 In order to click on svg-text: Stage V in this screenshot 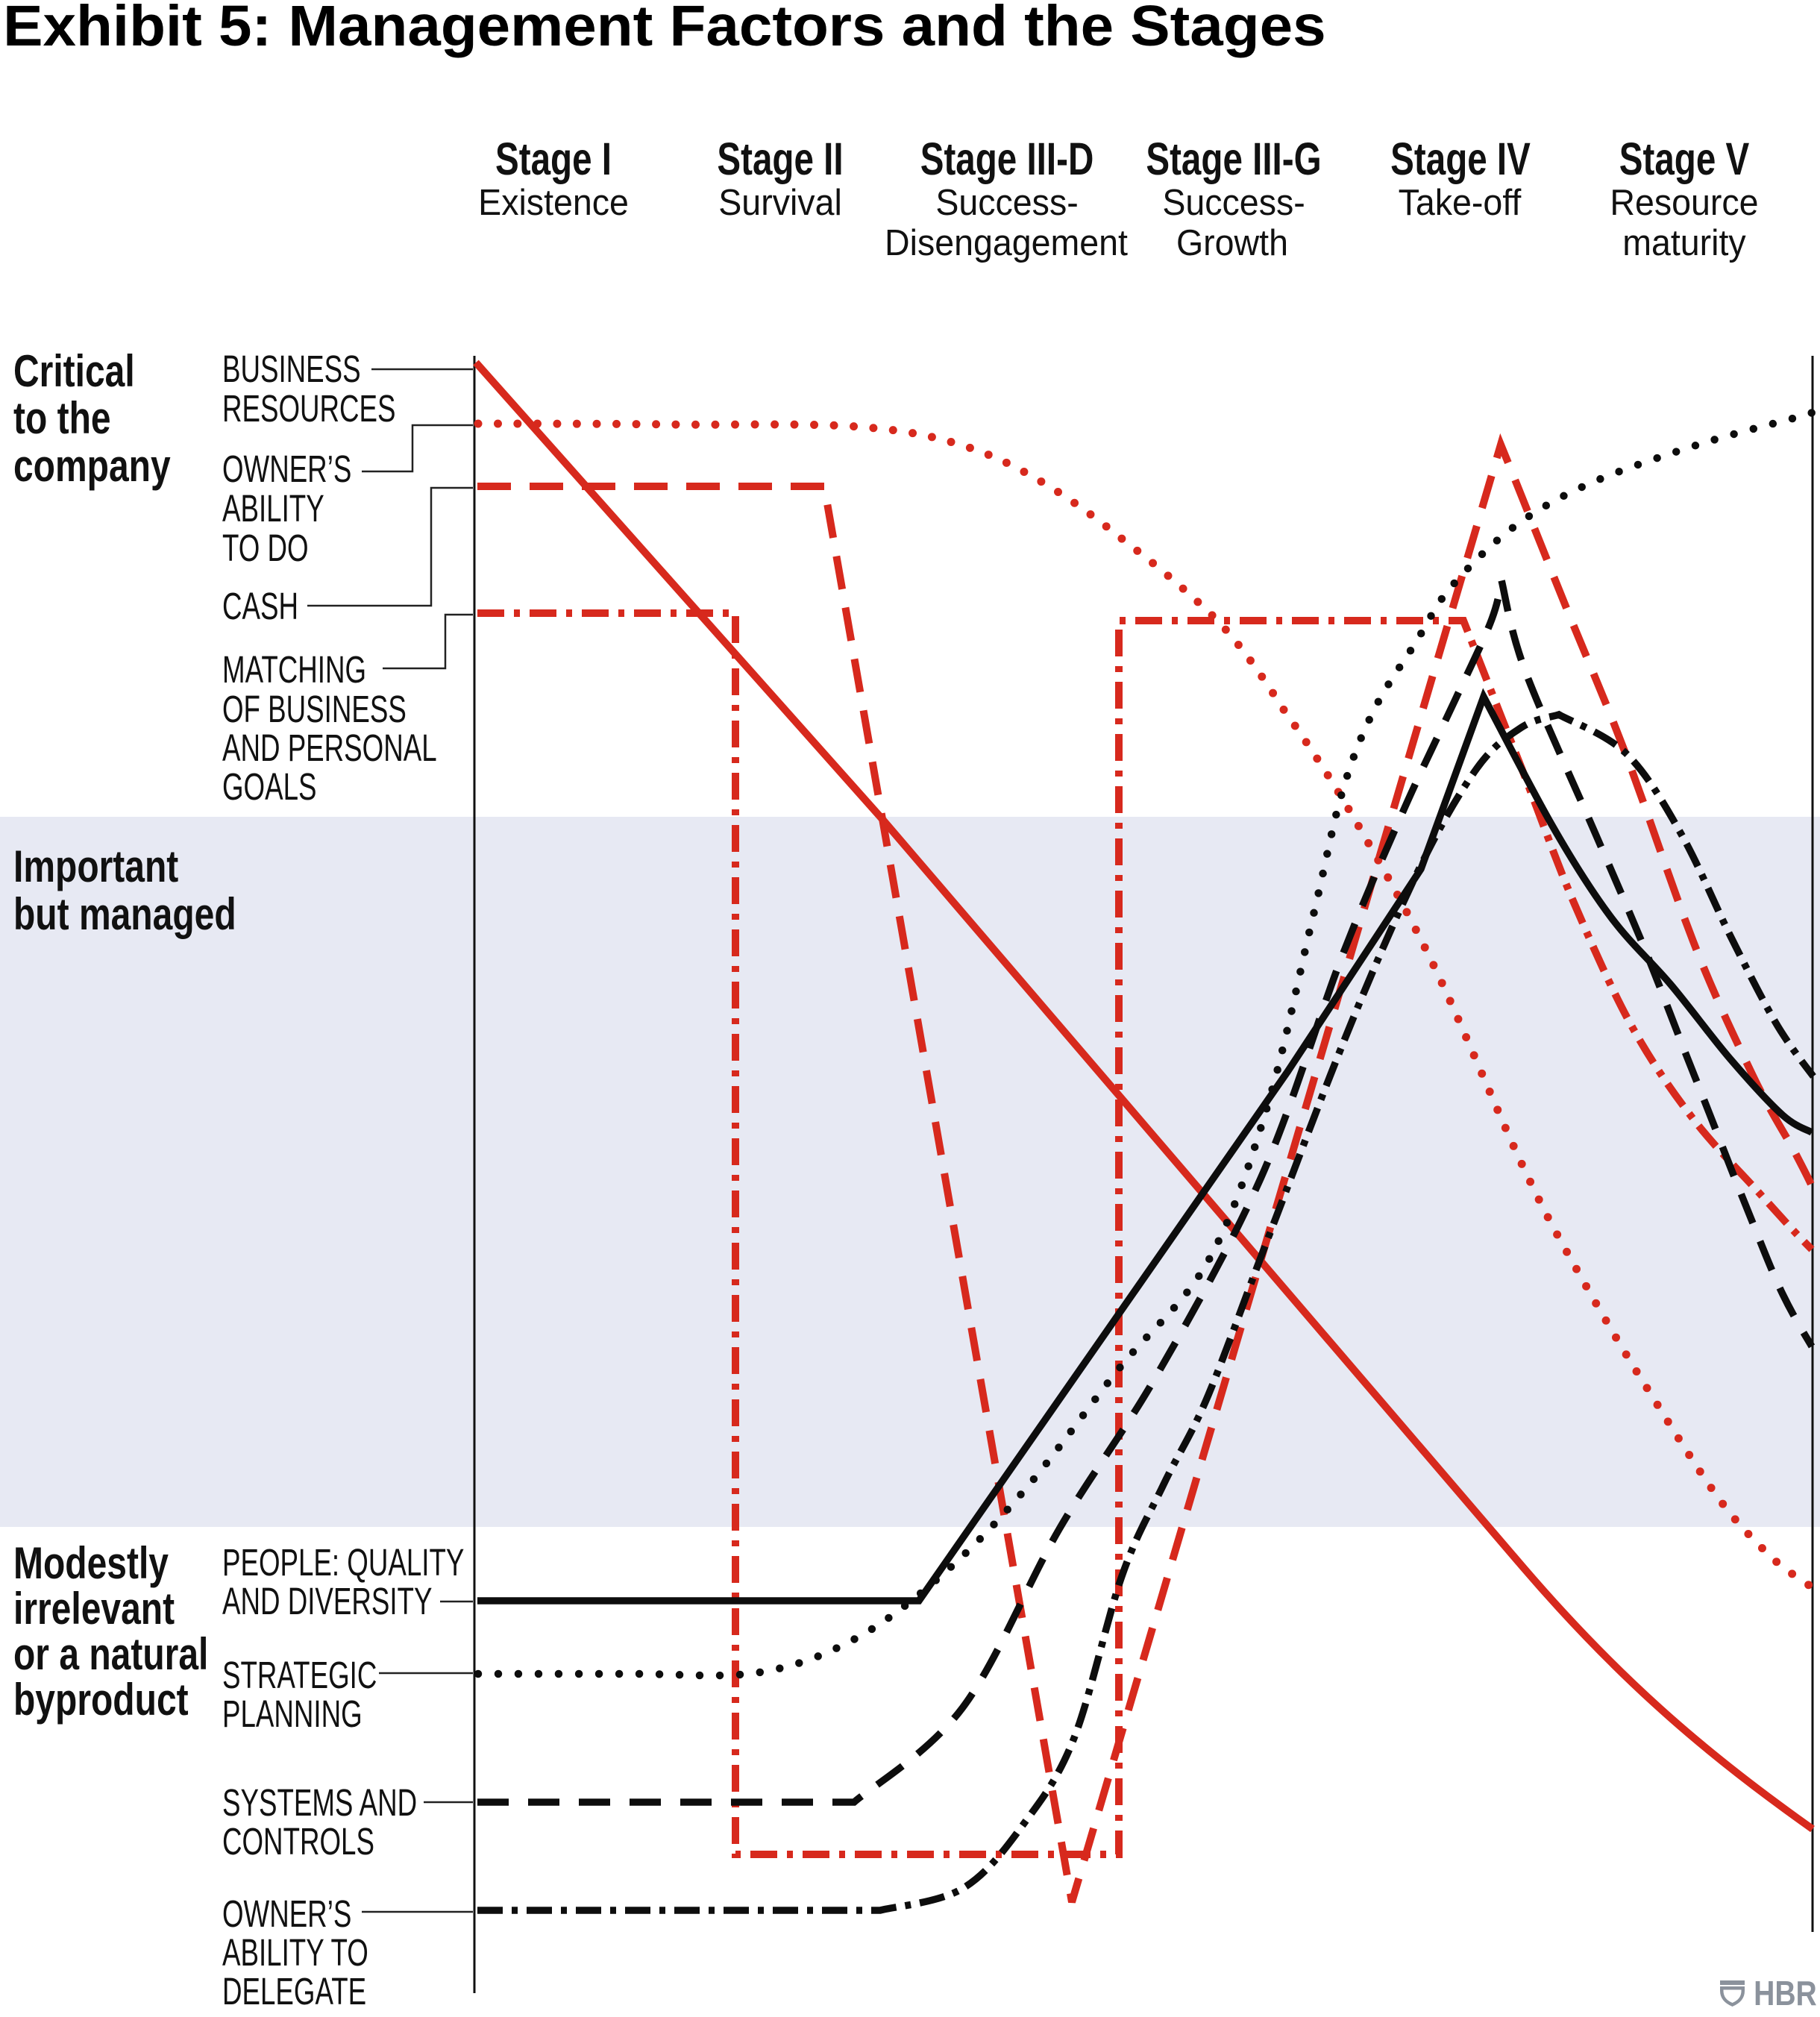, I will do `click(1685, 158)`.